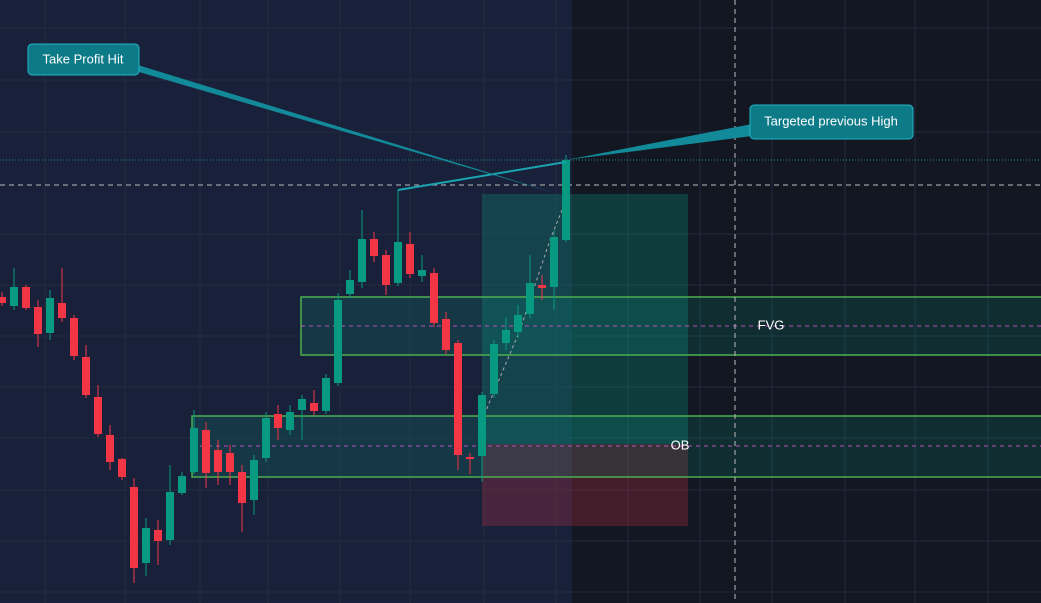  Describe the element at coordinates (524, 310) in the screenshot. I see `trade-path` at that location.